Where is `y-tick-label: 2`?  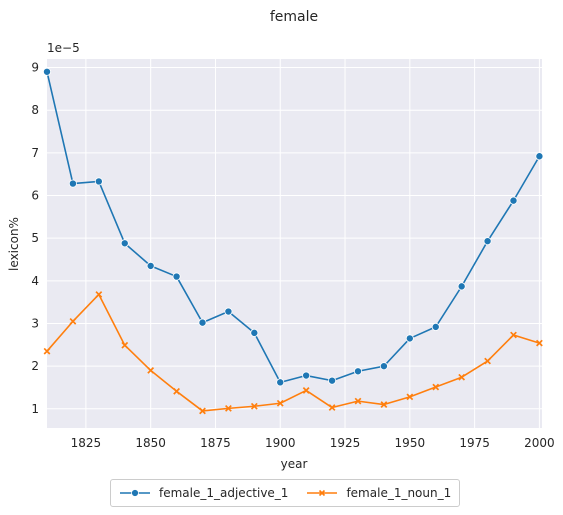 y-tick-label: 2 is located at coordinates (35, 366).